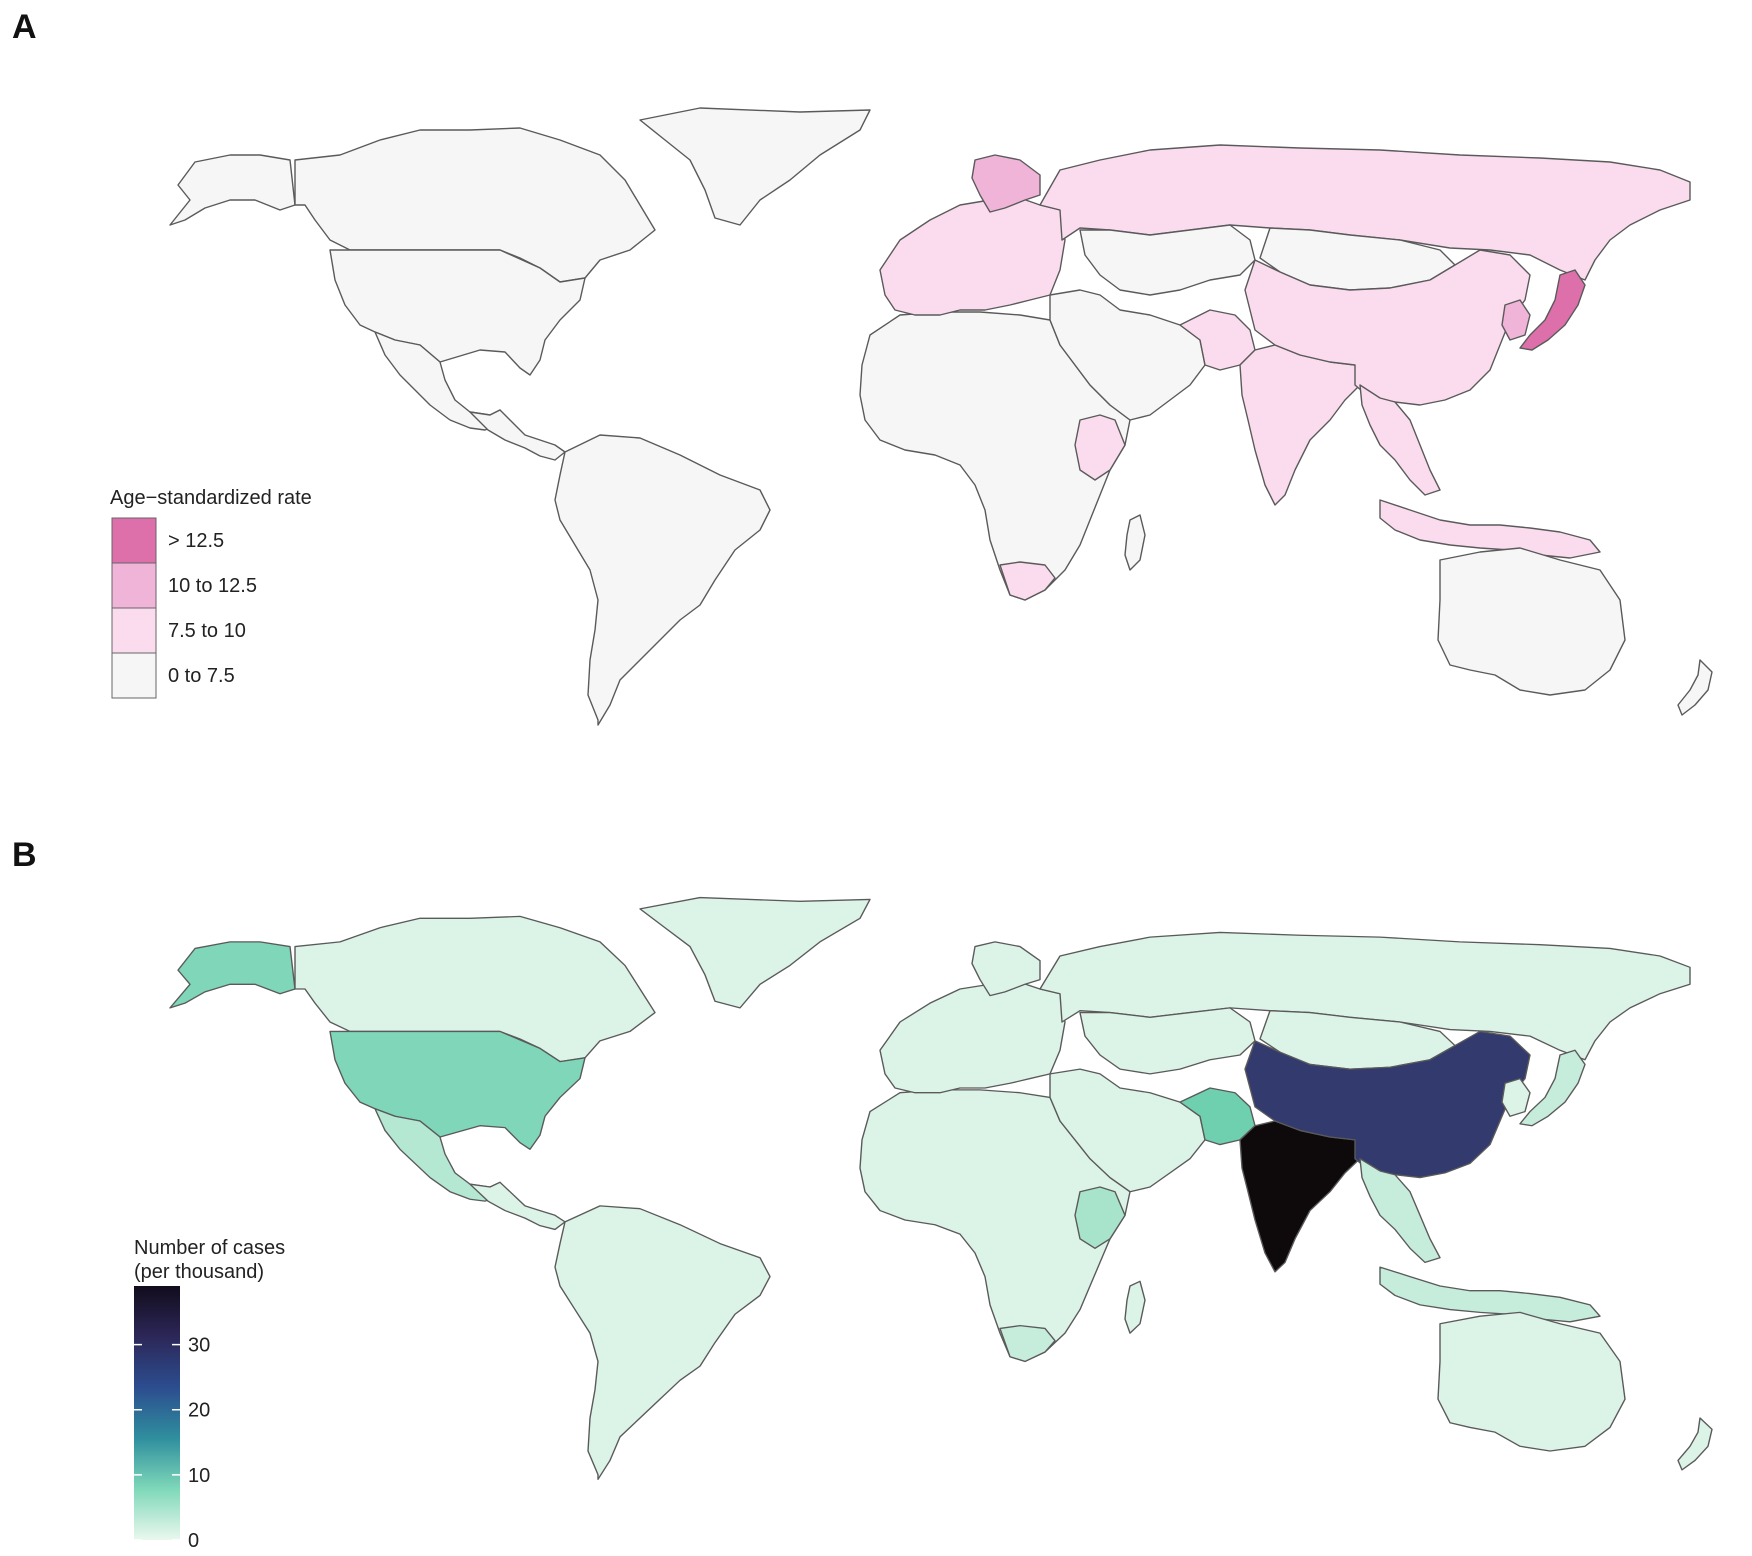 The height and width of the screenshot is (1556, 1752). I want to click on panel-a-label: A, so click(24, 27).